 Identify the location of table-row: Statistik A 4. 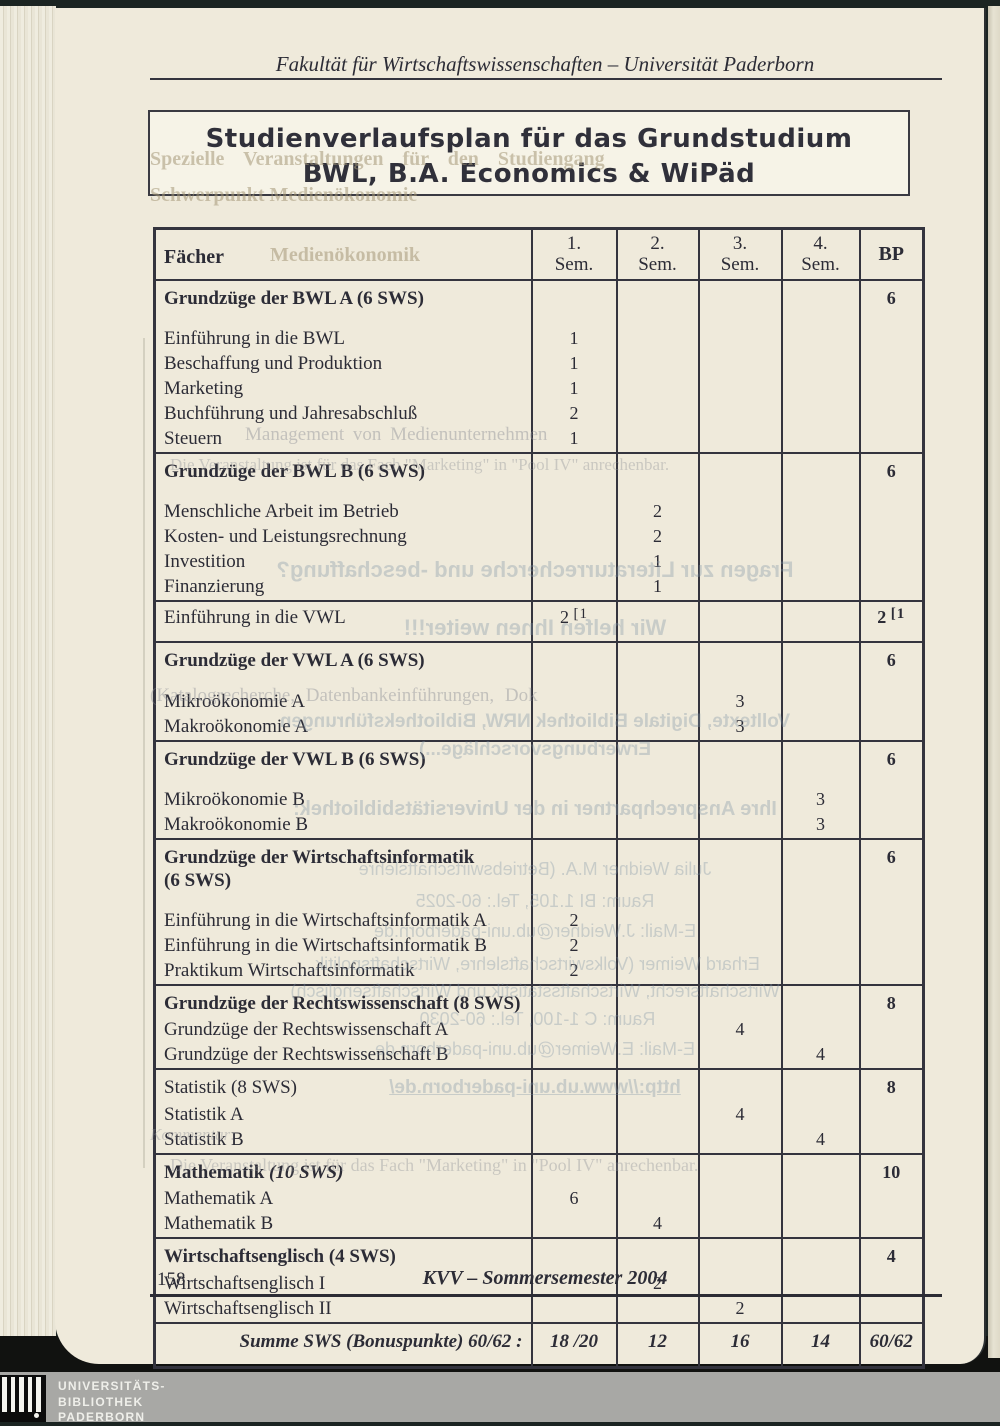
(538, 1115).